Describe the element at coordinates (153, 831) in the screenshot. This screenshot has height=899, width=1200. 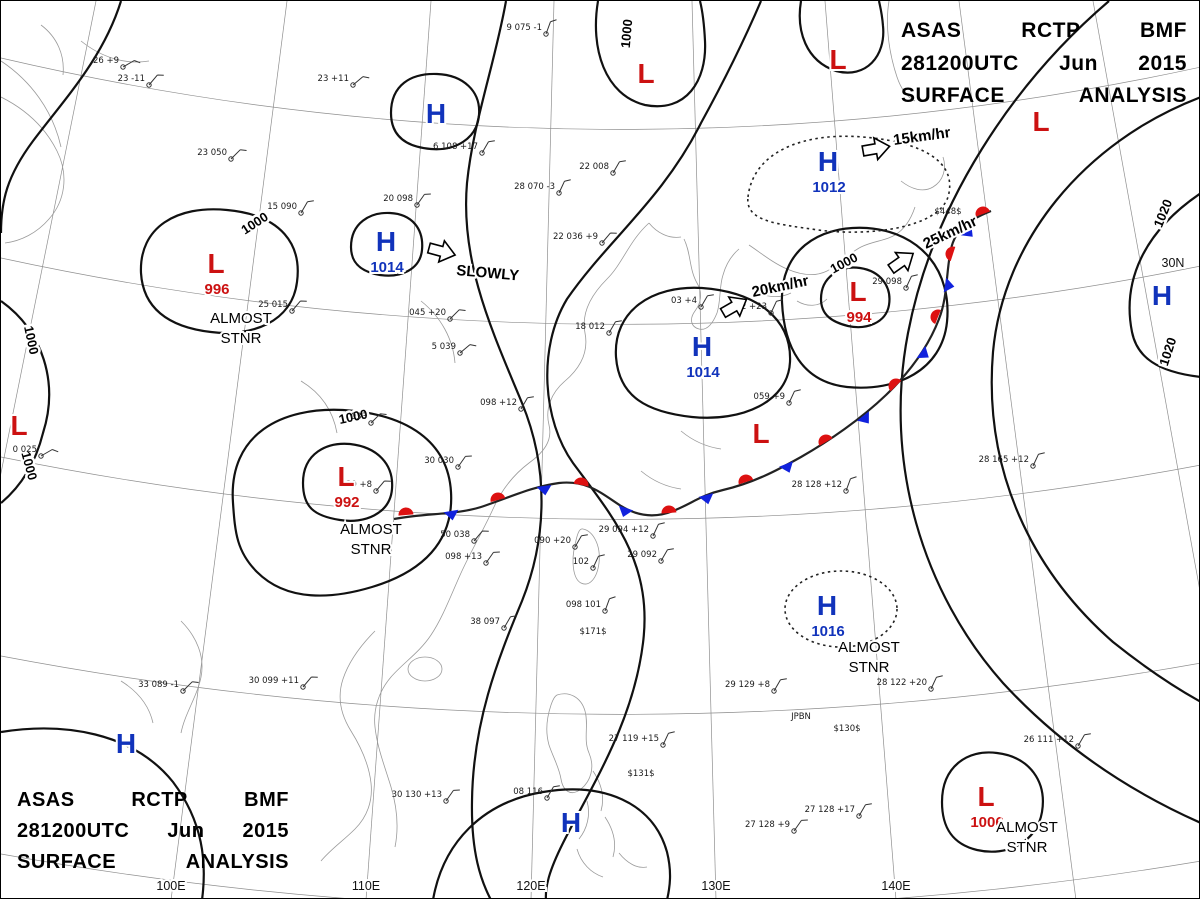
I see `chart-datetime-line: 281200UTC Jun 2015` at that location.